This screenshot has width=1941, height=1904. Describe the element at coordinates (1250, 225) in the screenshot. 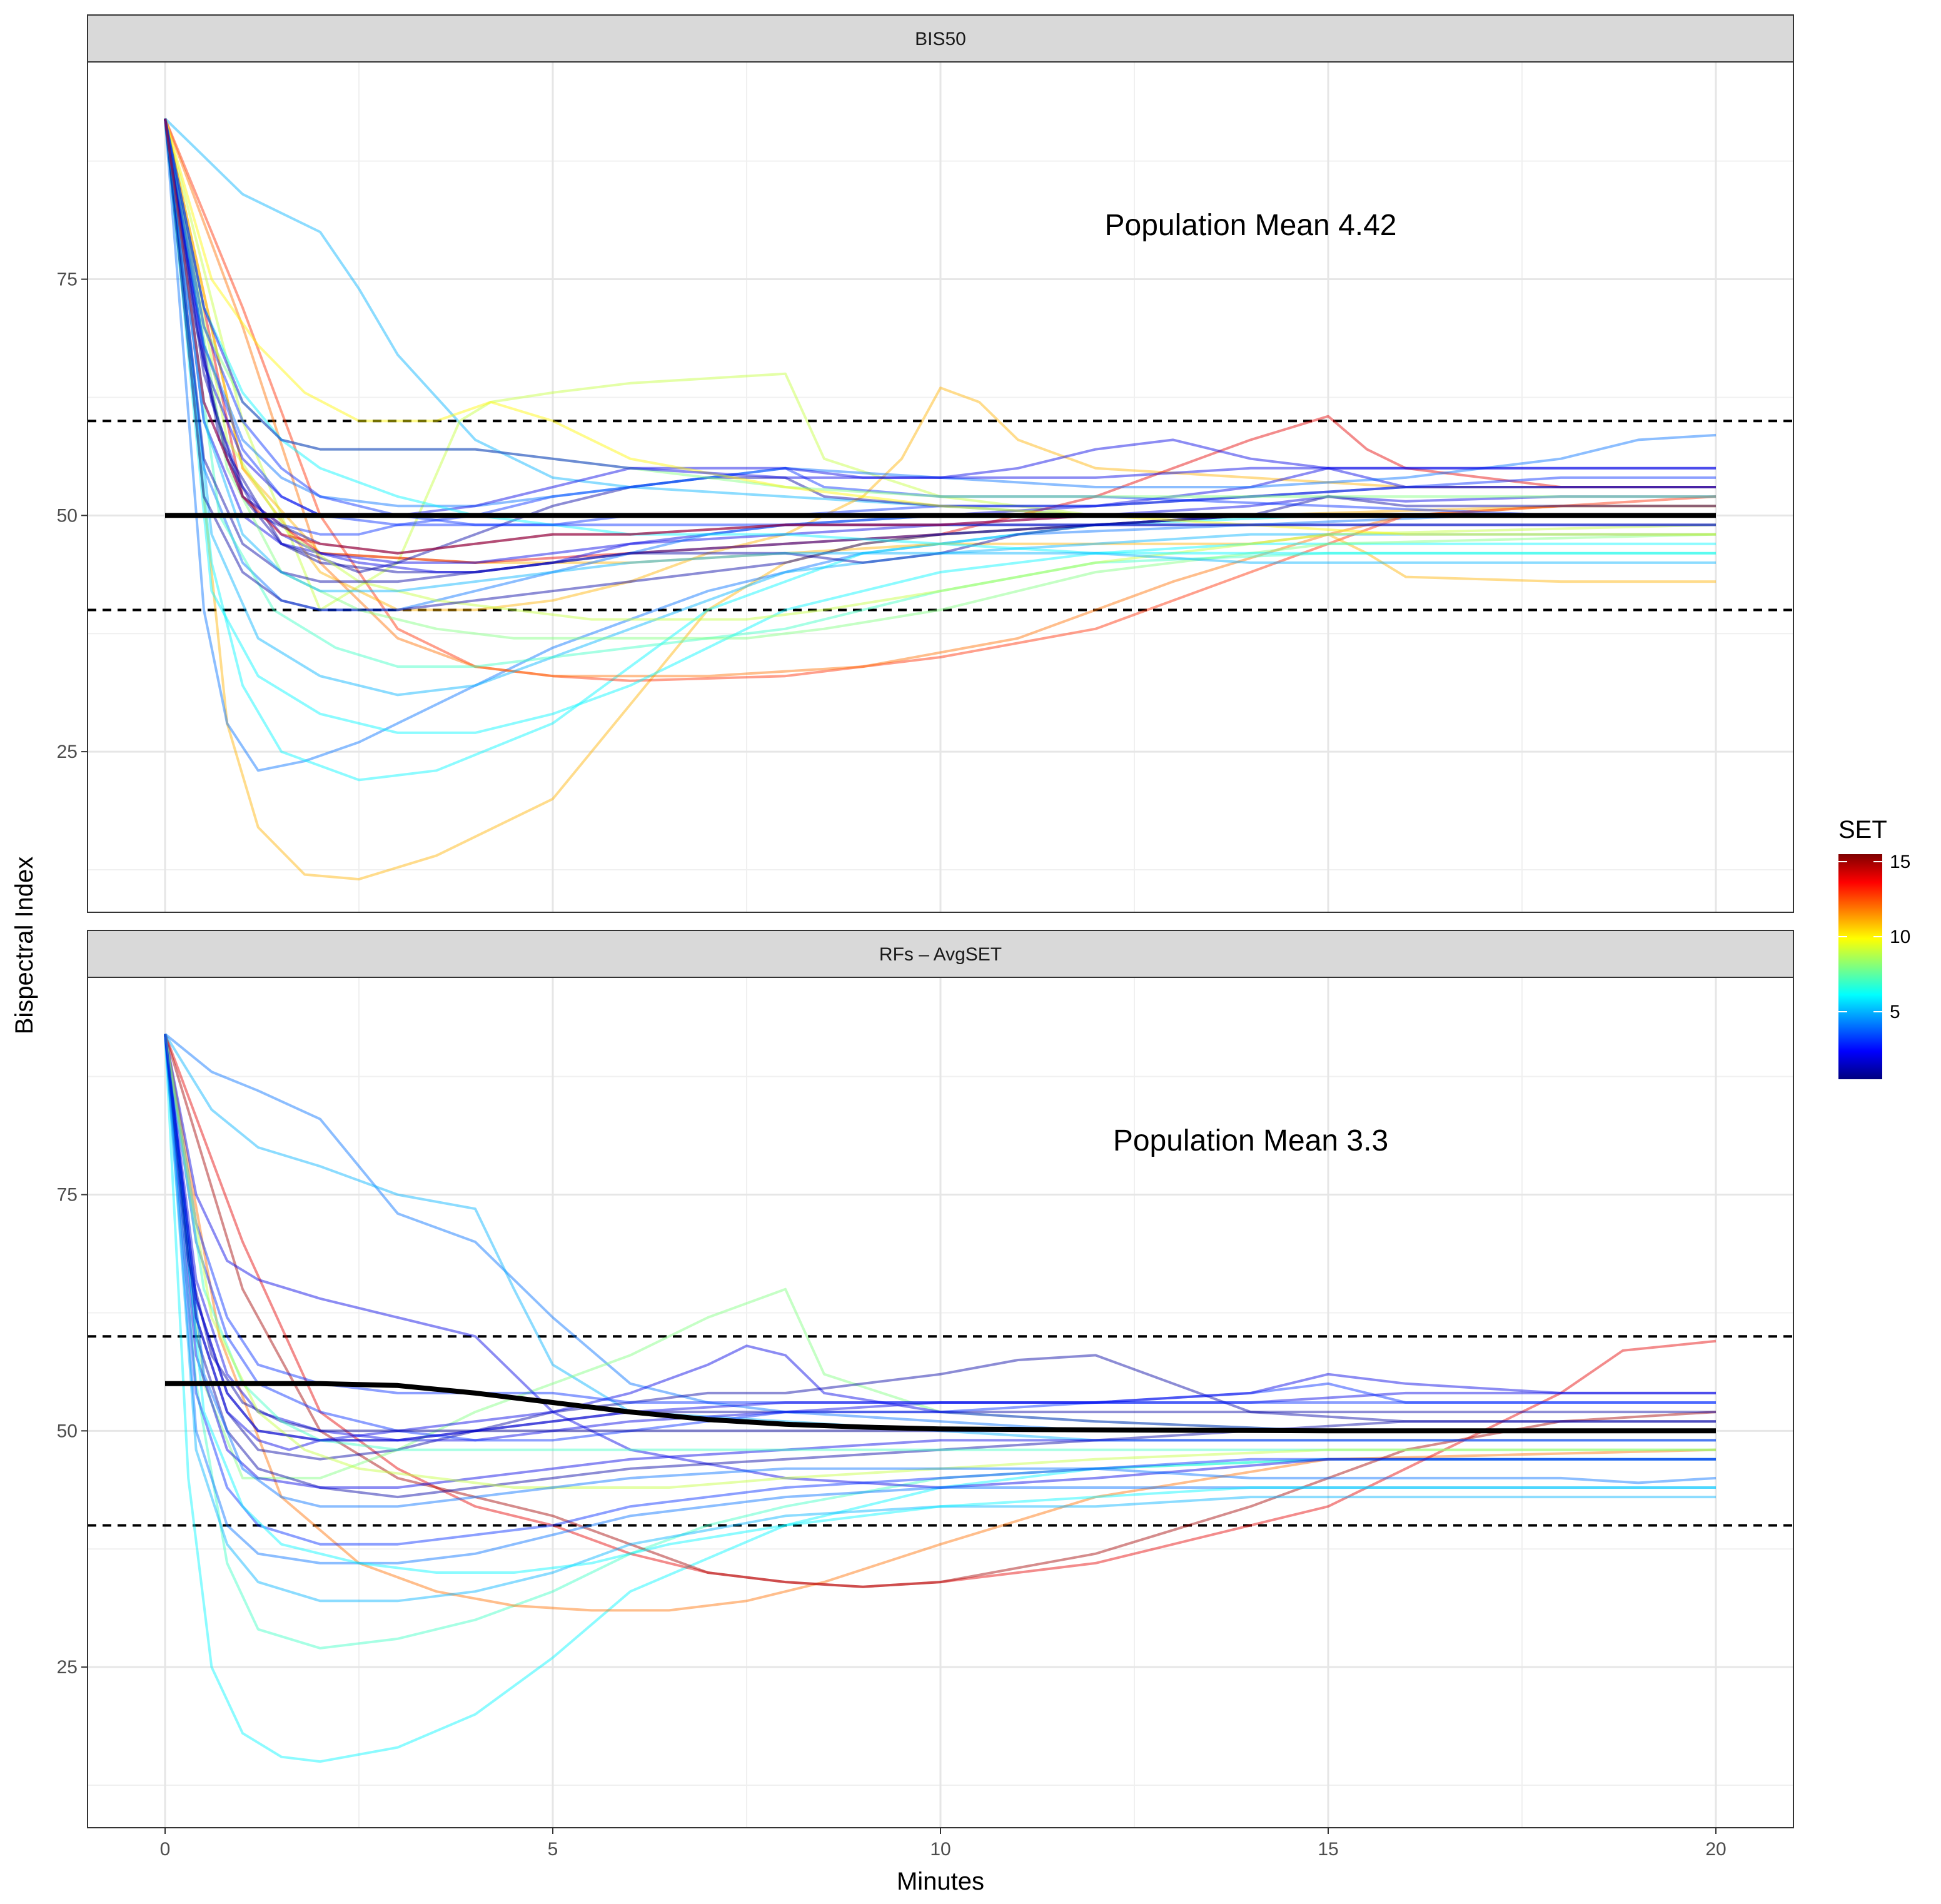

I see `population-mean-annotation: Population Mean 4.42` at that location.